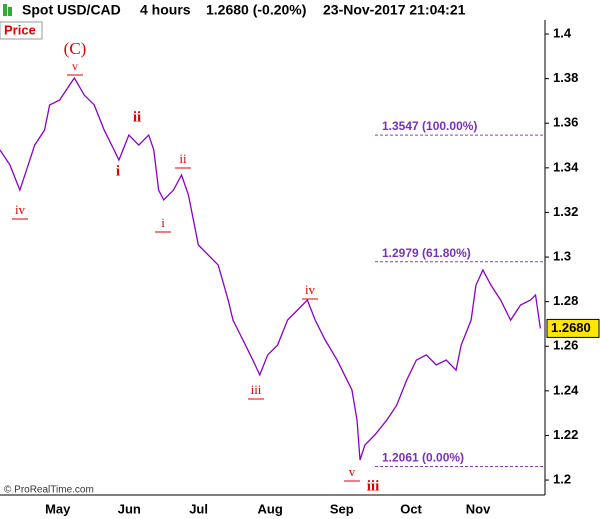 The height and width of the screenshot is (519, 600). What do you see at coordinates (270, 508) in the screenshot?
I see `x-tick-label: Aug` at bounding box center [270, 508].